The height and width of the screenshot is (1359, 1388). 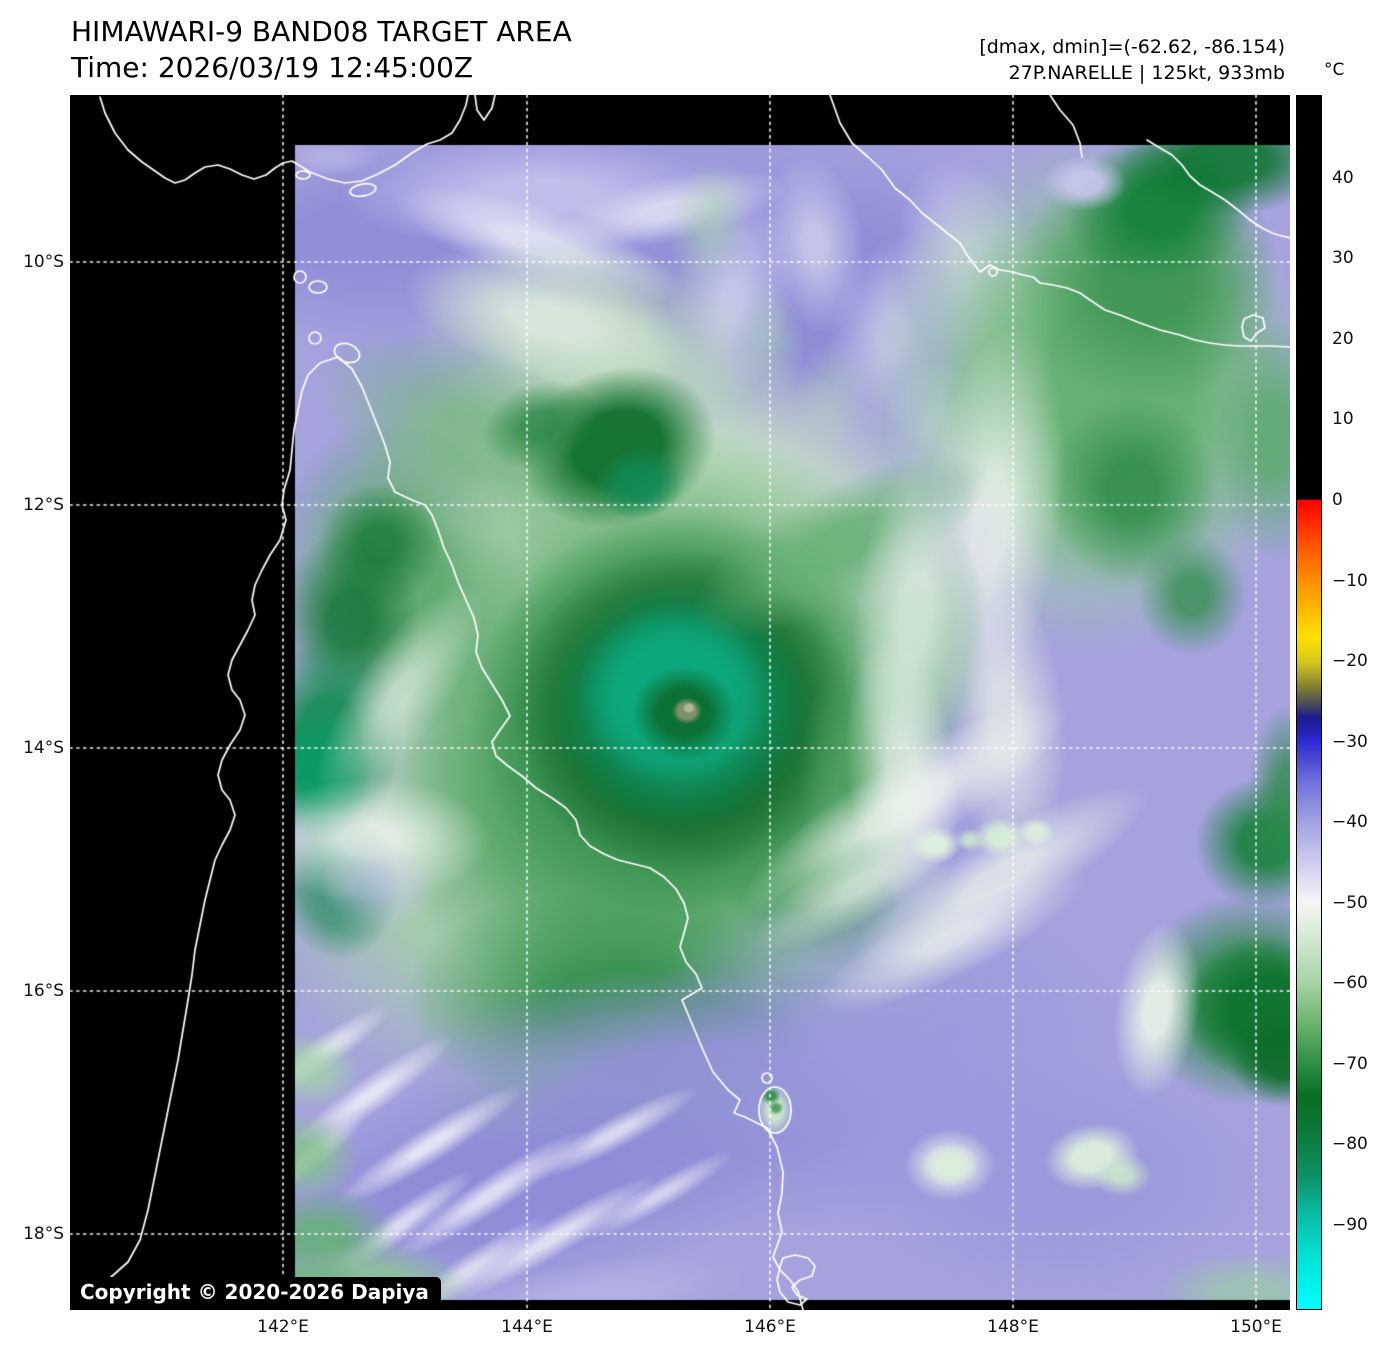 What do you see at coordinates (1337, 500) in the screenshot?
I see `colorbar-tick-label: 0` at bounding box center [1337, 500].